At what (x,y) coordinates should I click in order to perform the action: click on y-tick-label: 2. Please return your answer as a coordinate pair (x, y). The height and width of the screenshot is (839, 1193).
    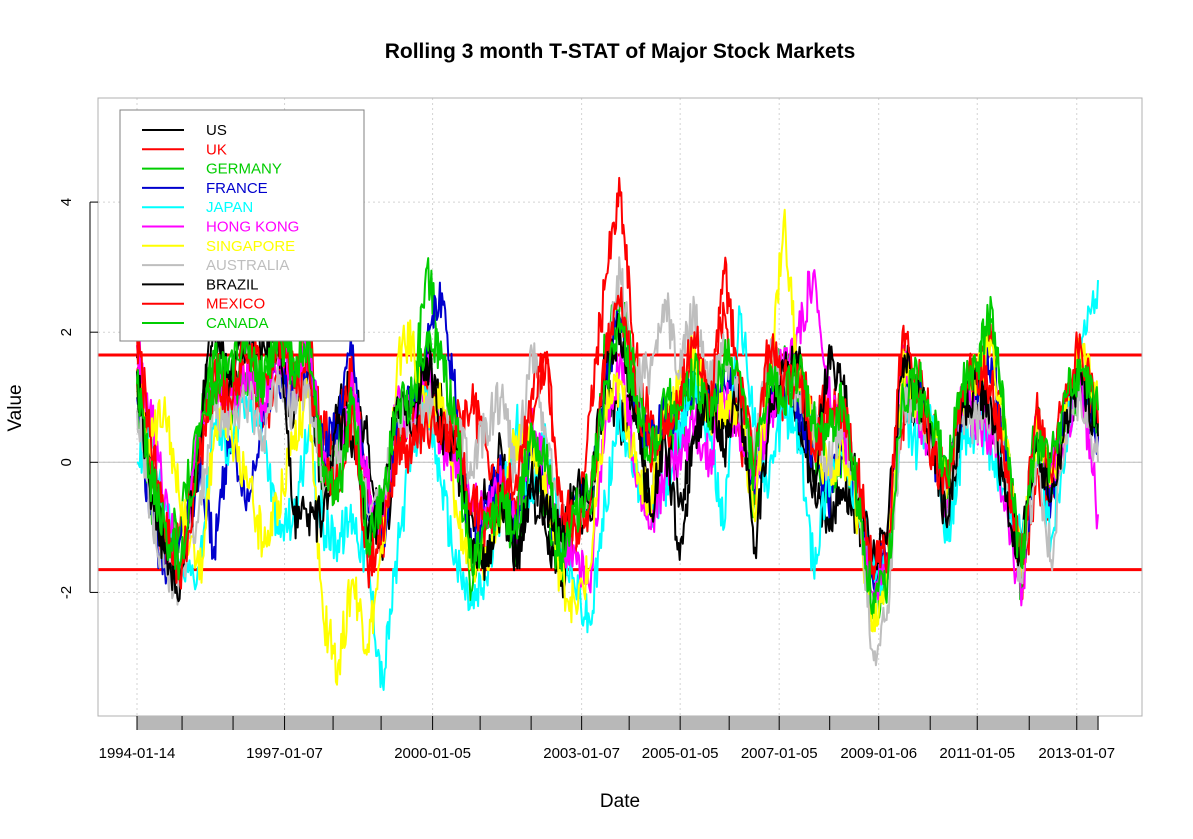
    Looking at the image, I should click on (66, 332).